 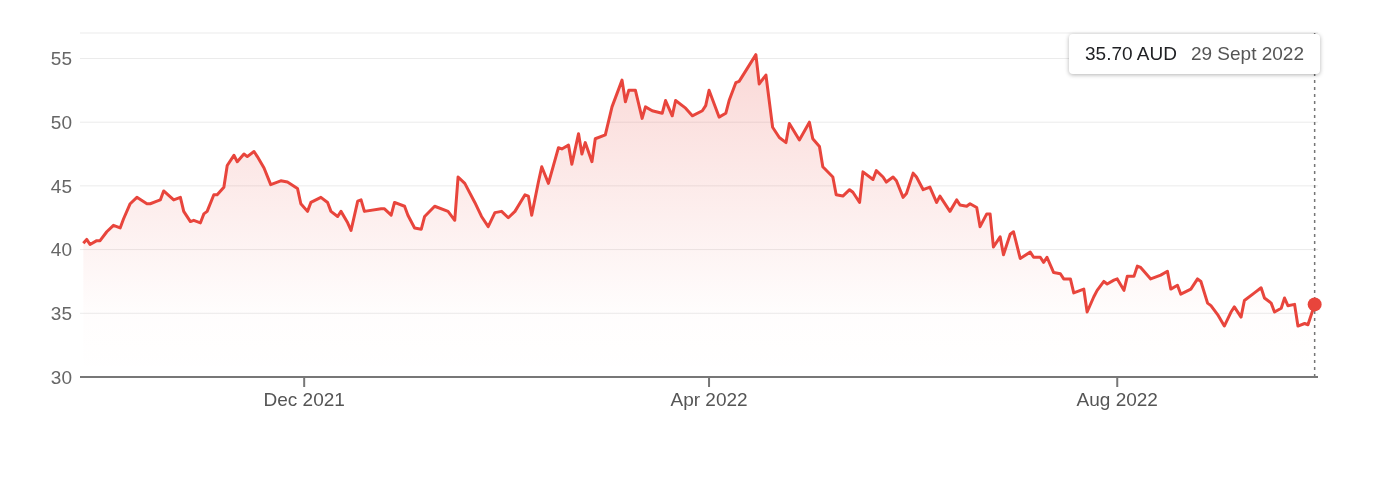 What do you see at coordinates (1247, 53) in the screenshot?
I see `annotation: 29 Sept 2022` at bounding box center [1247, 53].